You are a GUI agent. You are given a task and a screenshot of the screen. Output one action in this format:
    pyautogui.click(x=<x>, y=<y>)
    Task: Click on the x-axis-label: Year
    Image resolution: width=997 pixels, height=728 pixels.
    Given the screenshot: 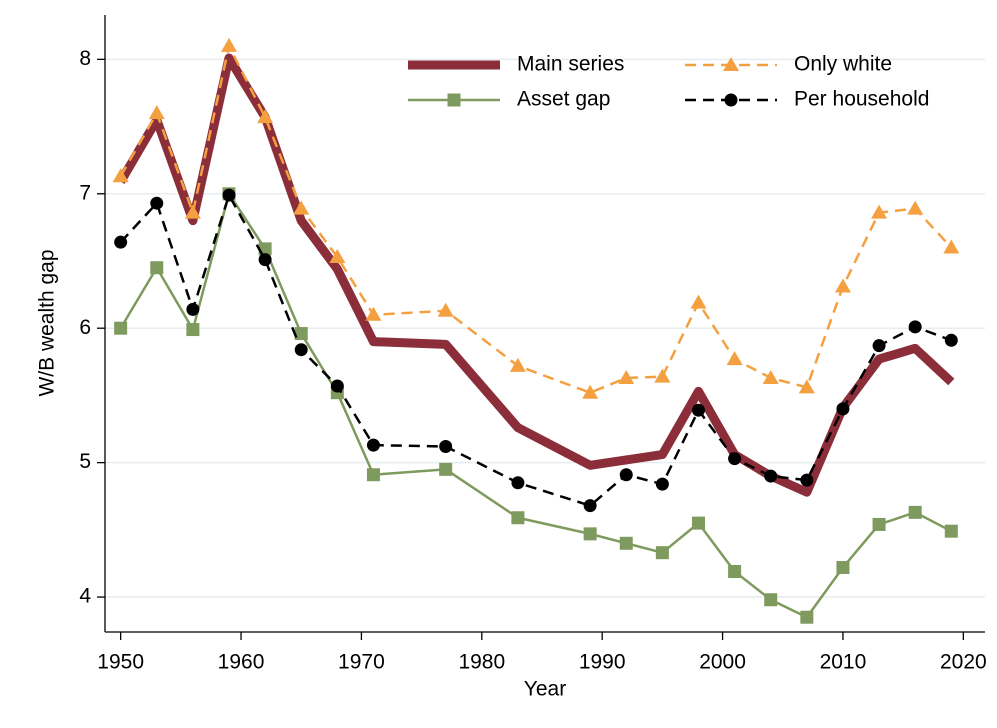 What is the action you would take?
    pyautogui.click(x=545, y=689)
    